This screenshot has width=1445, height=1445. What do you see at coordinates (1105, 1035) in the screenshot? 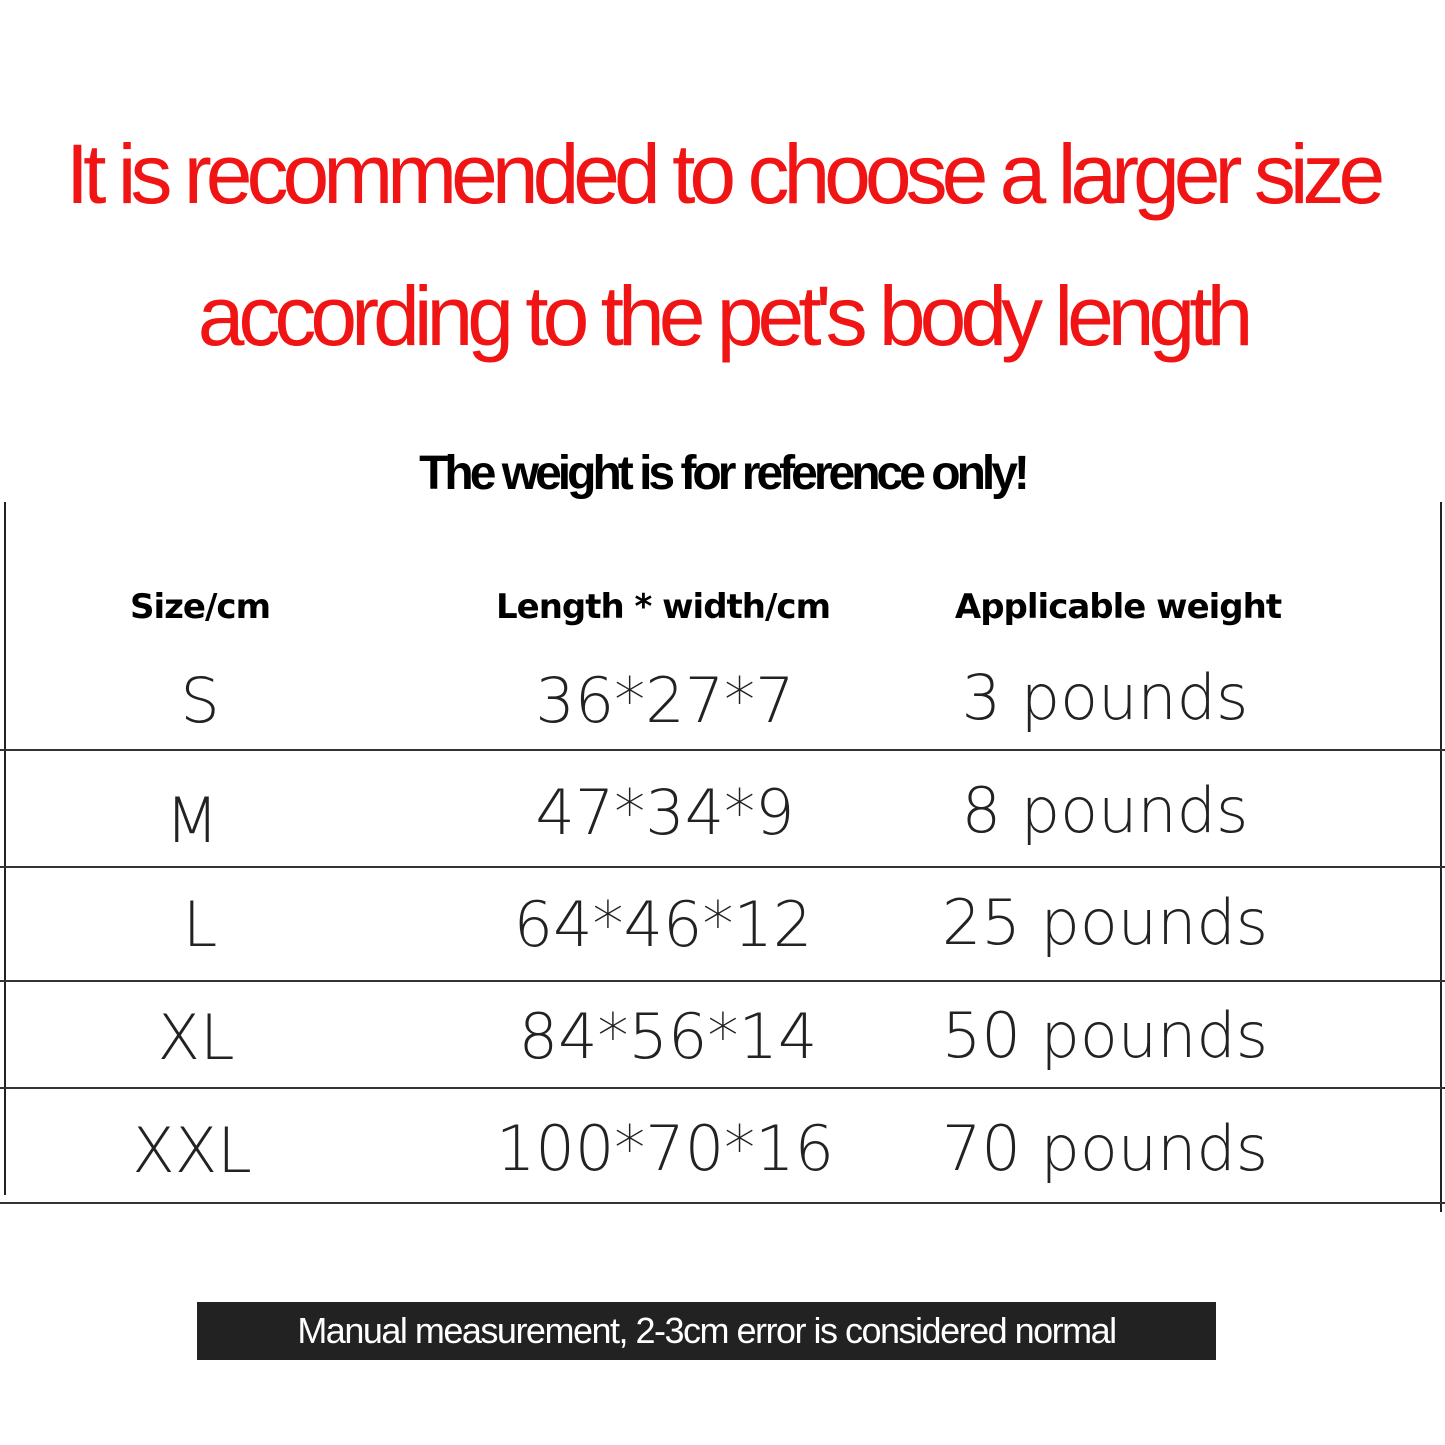
I see `row-weight: 50 pounds` at bounding box center [1105, 1035].